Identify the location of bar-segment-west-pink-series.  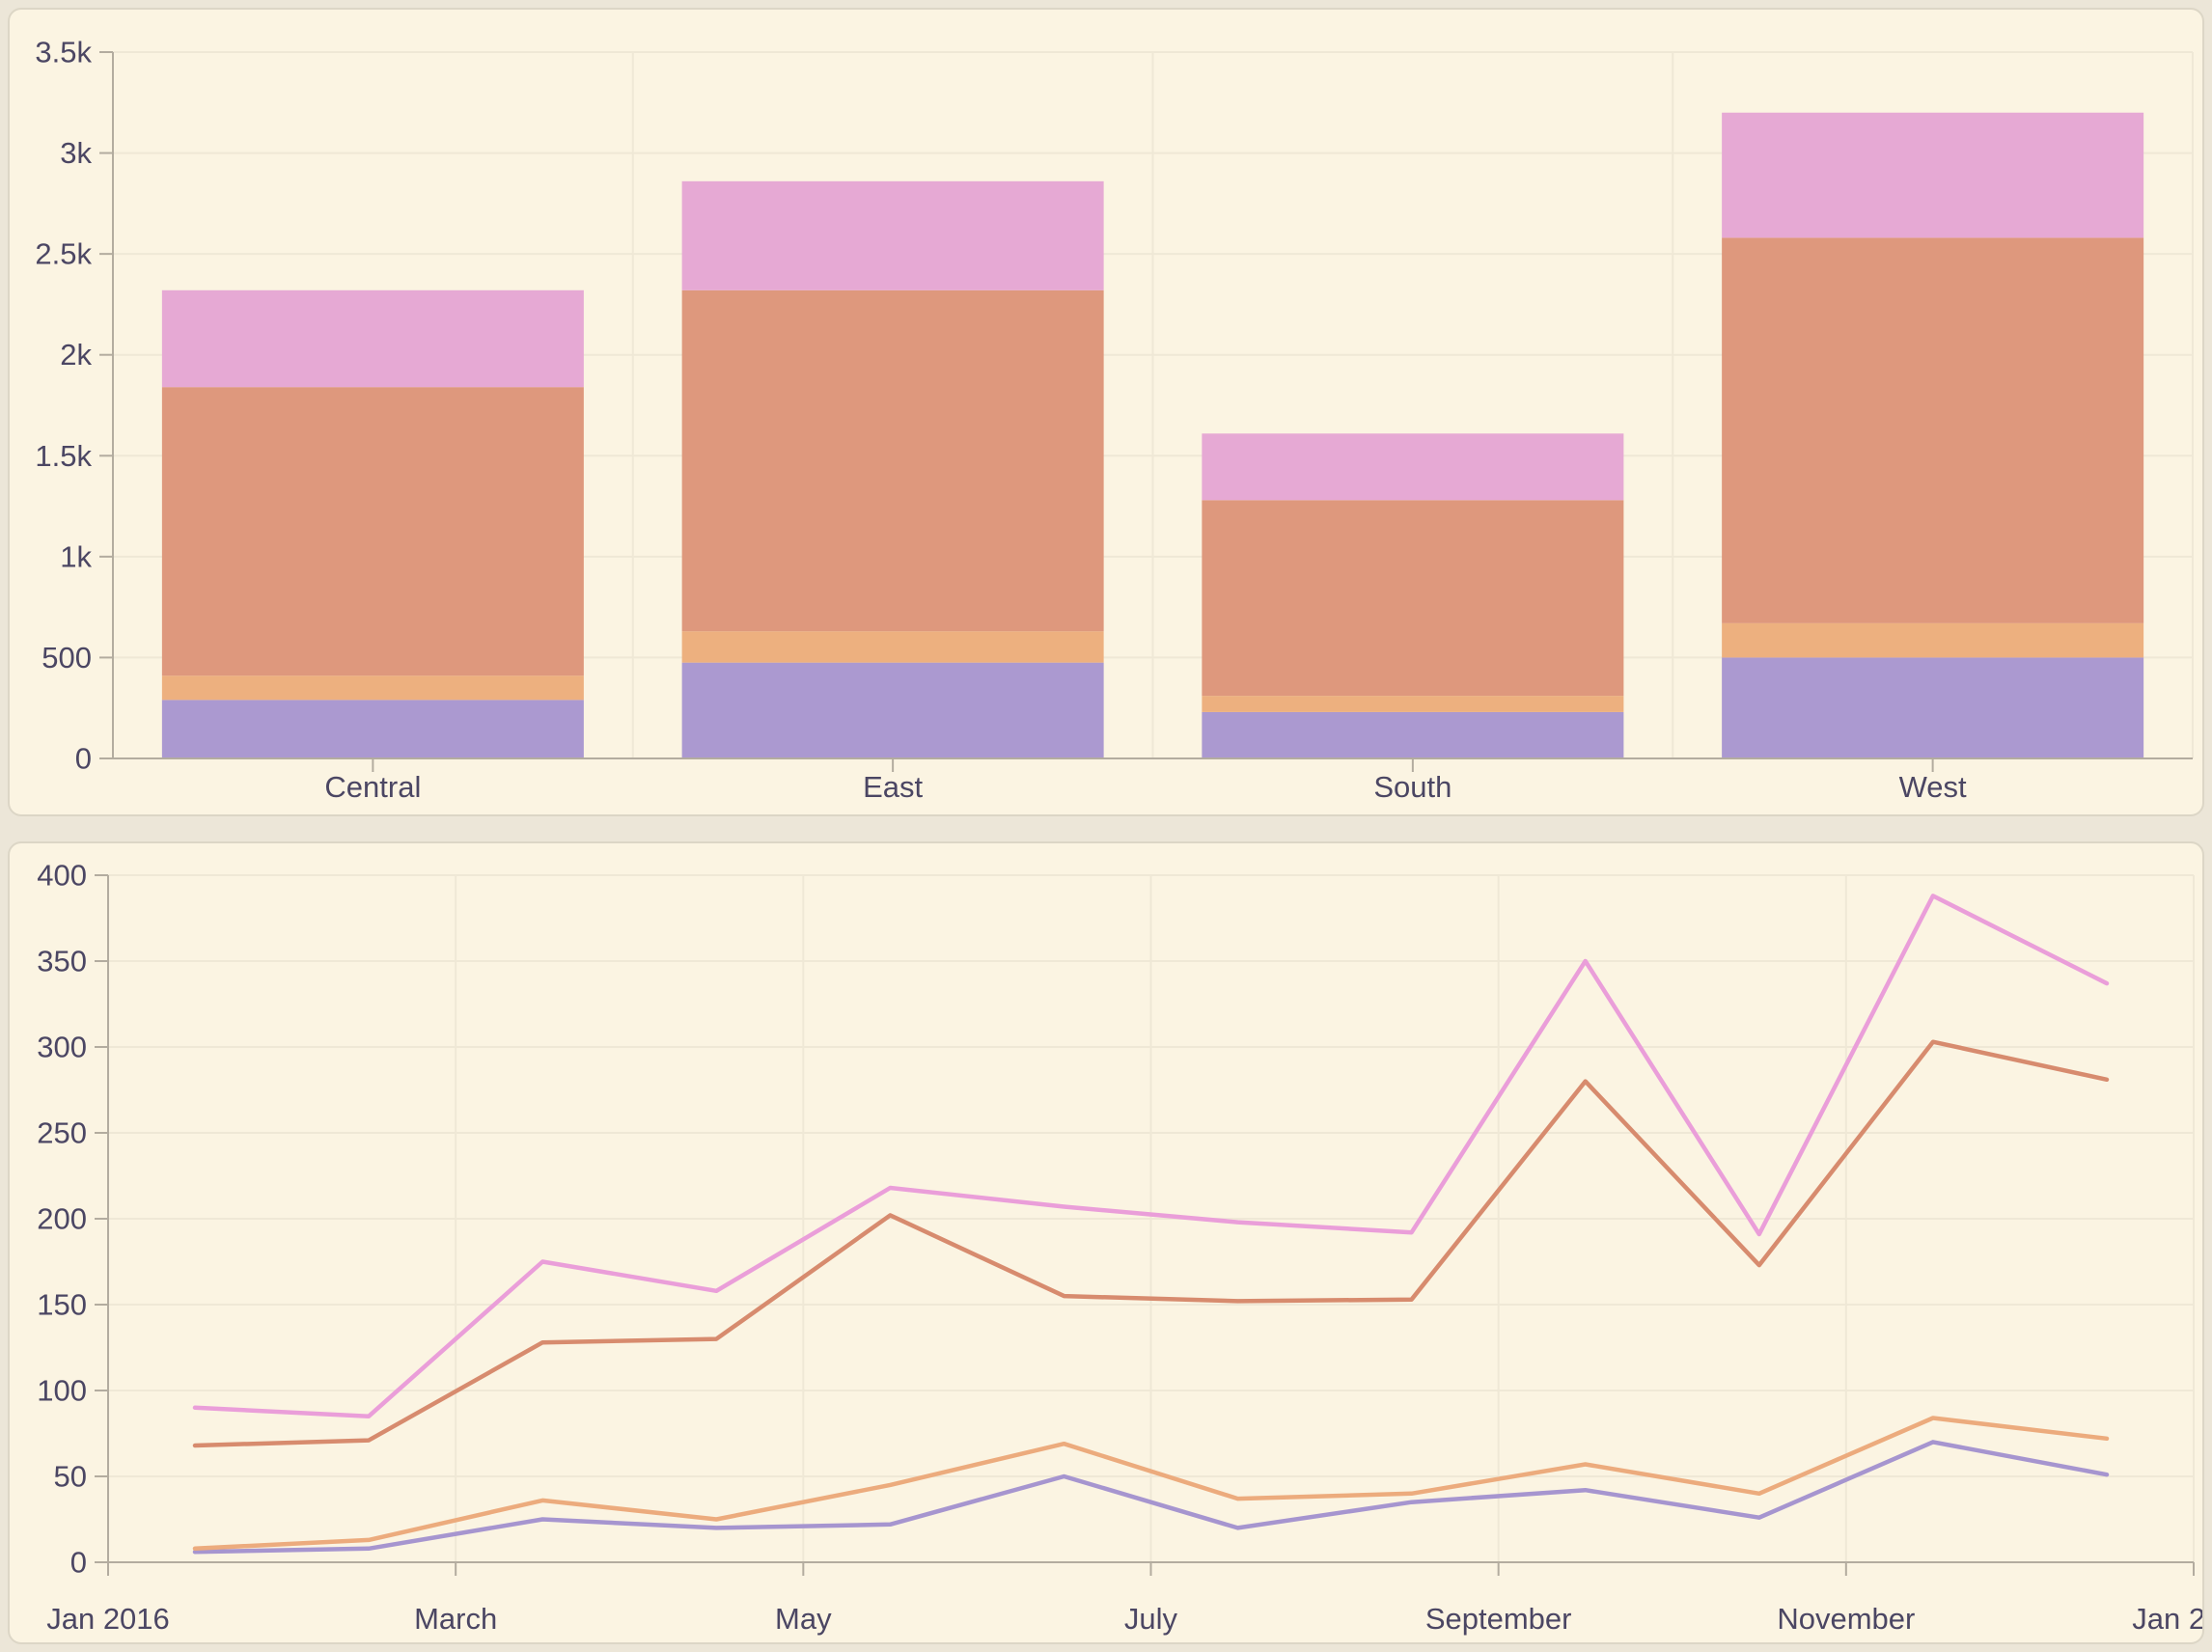
(1933, 175).